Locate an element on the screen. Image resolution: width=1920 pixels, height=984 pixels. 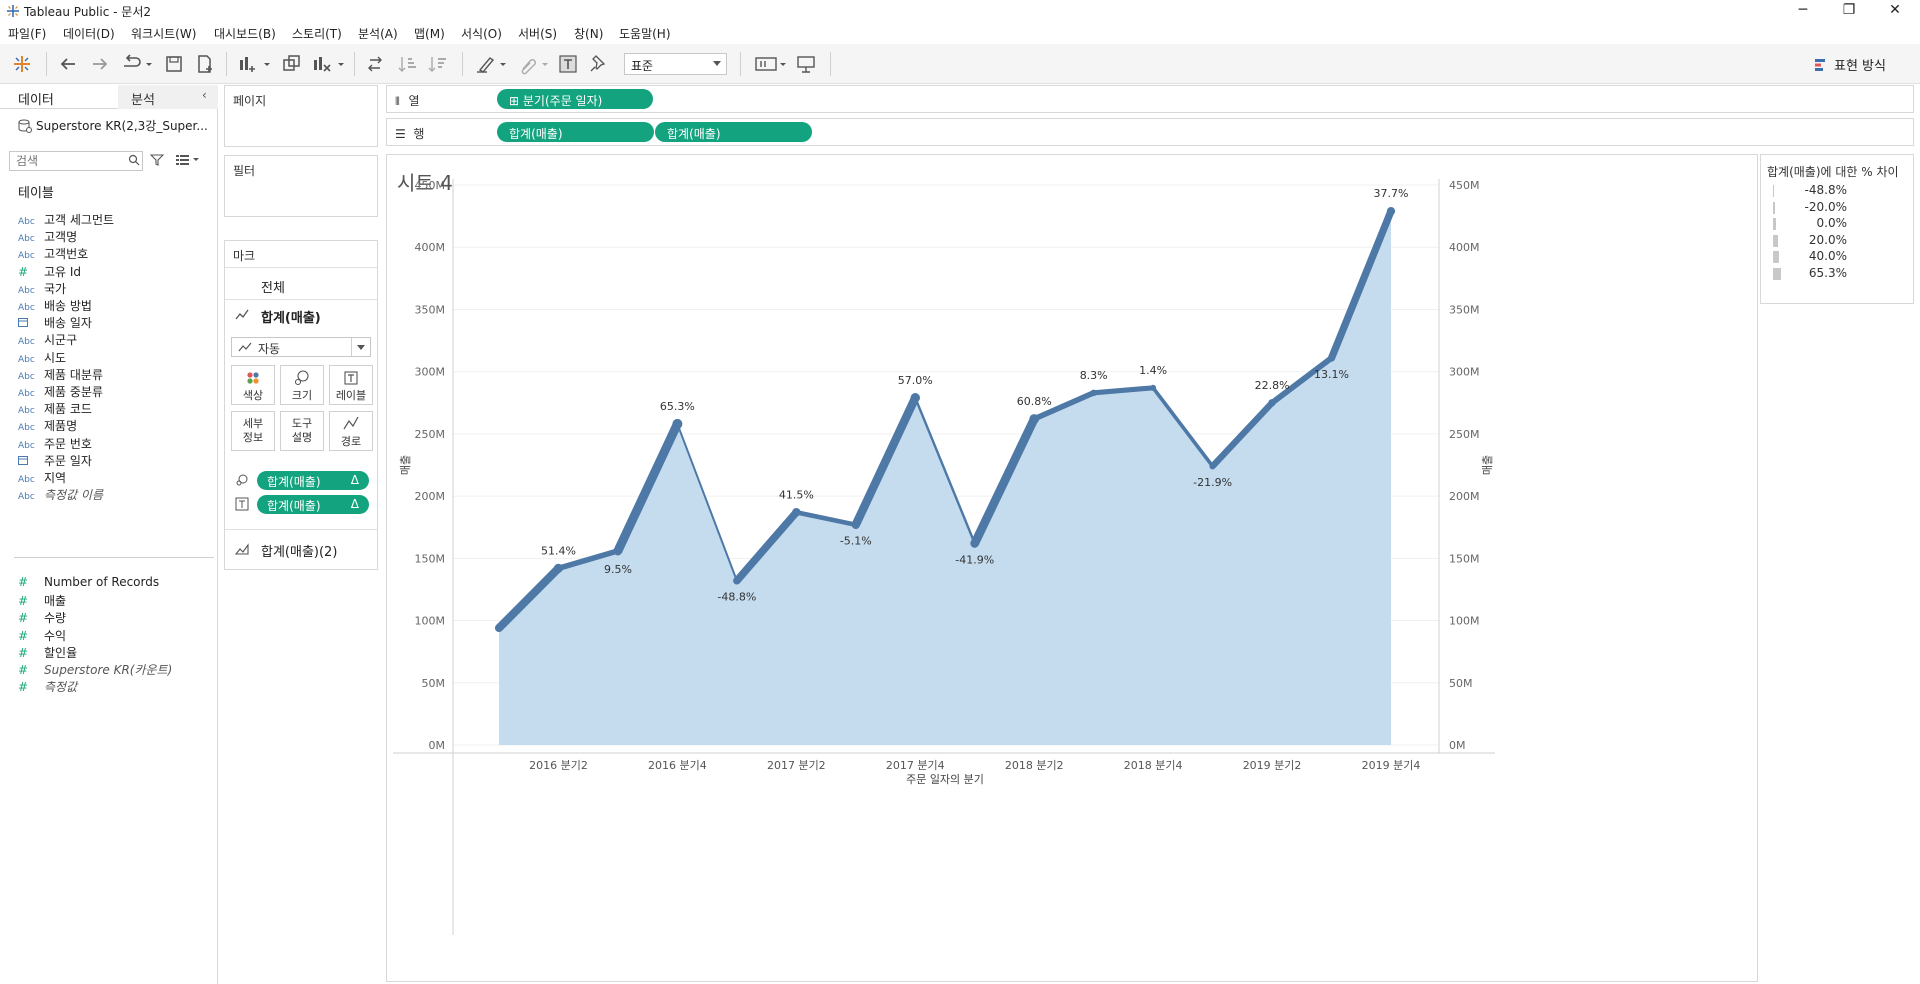
menu-map: 맵(M) is located at coordinates (429, 34).